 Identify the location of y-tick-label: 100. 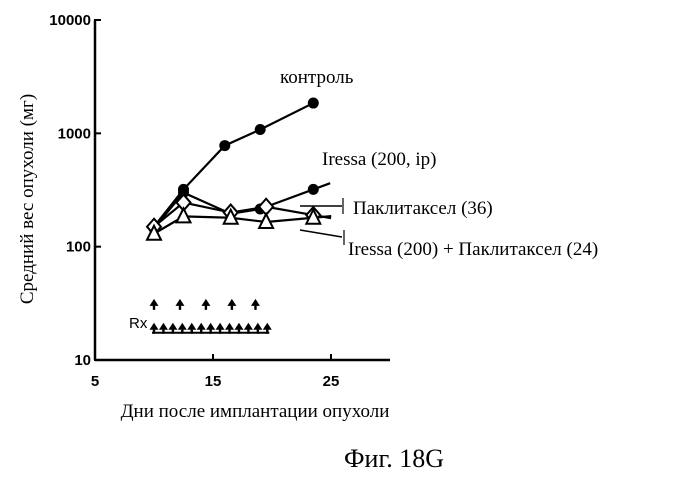
(78, 247).